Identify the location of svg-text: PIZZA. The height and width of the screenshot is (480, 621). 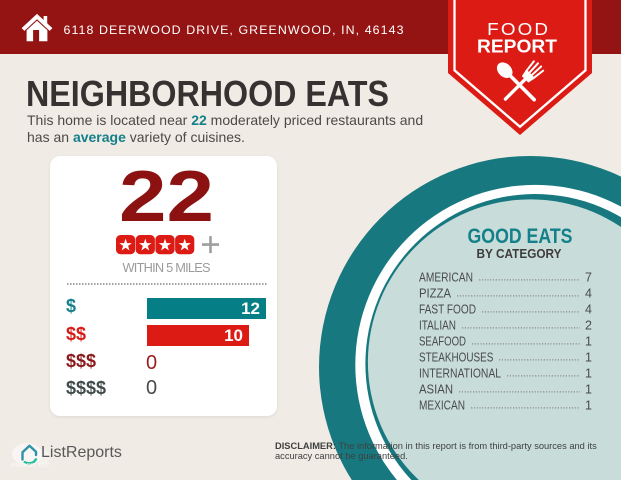
(435, 293).